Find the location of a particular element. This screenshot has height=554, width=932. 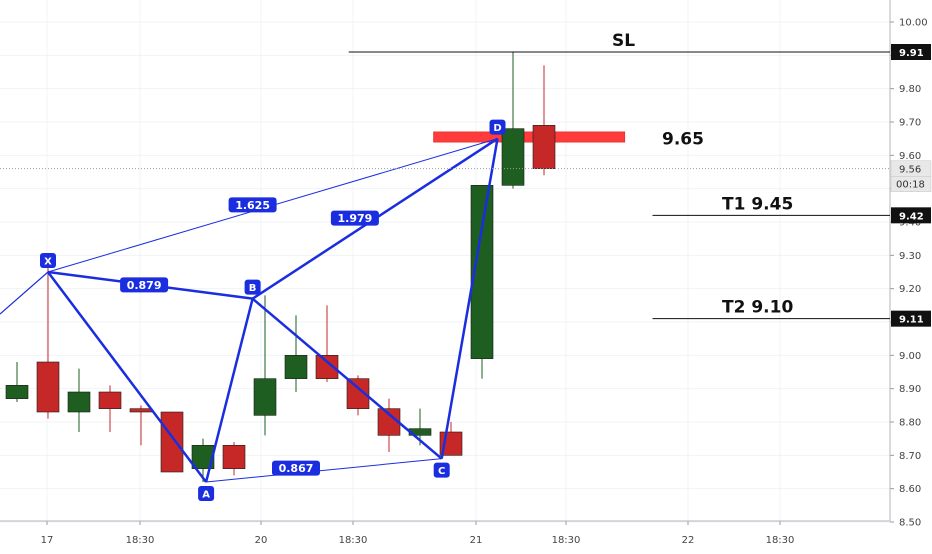

level-axis-label-sl: 9.91 is located at coordinates (911, 53).